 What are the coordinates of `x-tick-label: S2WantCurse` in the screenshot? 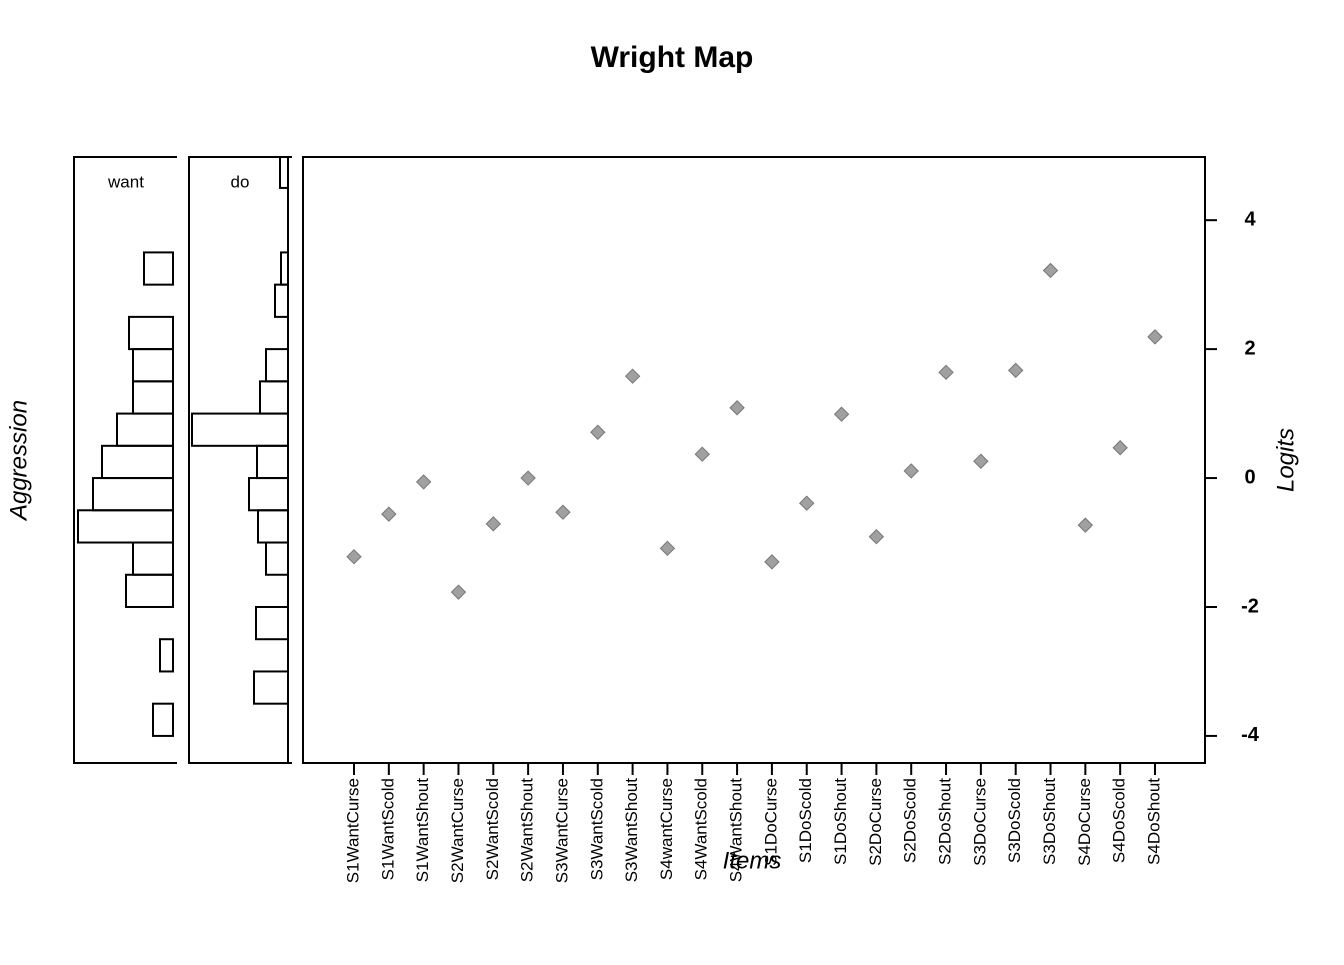 It's located at (457, 830).